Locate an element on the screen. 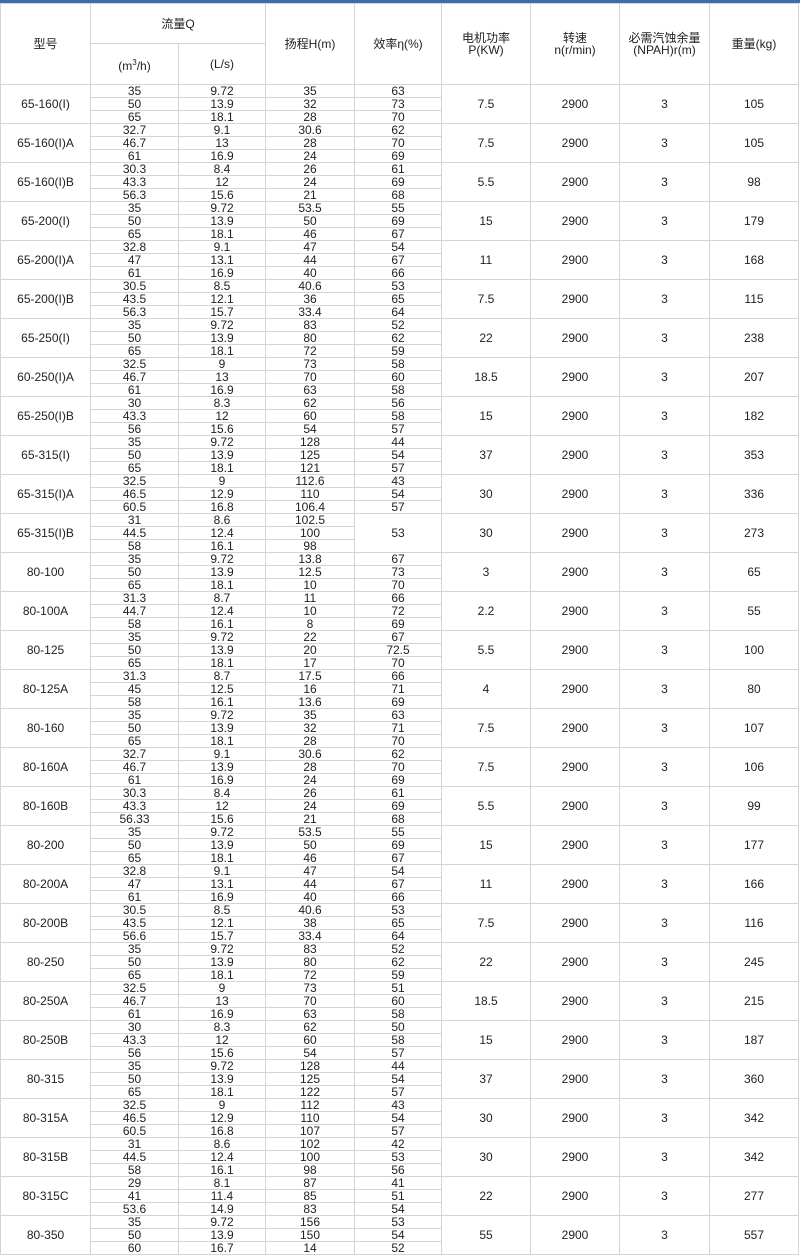  head-cell: 21 is located at coordinates (310, 819).